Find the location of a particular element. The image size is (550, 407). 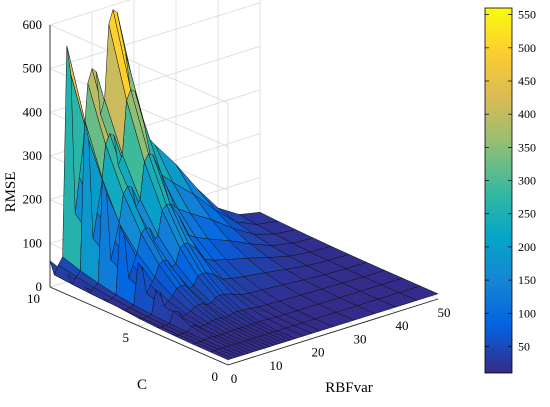

colorbar-tick-label: 350 is located at coordinates (527, 147).